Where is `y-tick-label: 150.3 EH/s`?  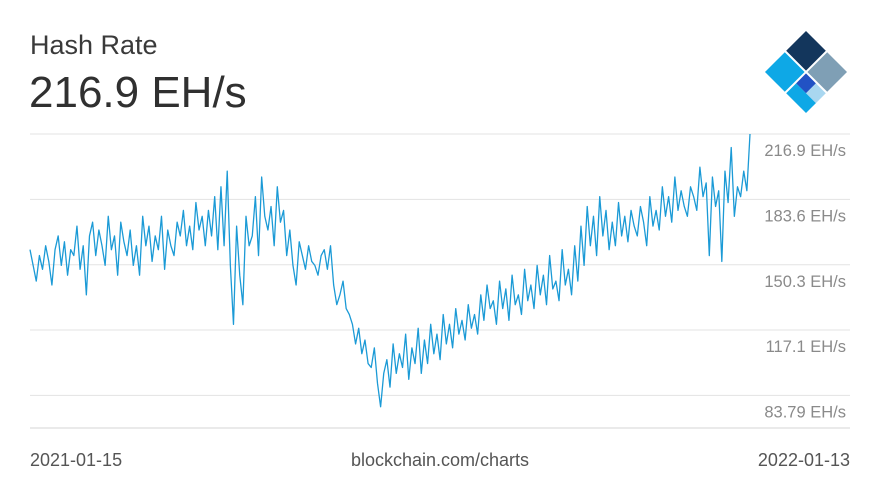
y-tick-label: 150.3 EH/s is located at coordinates (805, 282).